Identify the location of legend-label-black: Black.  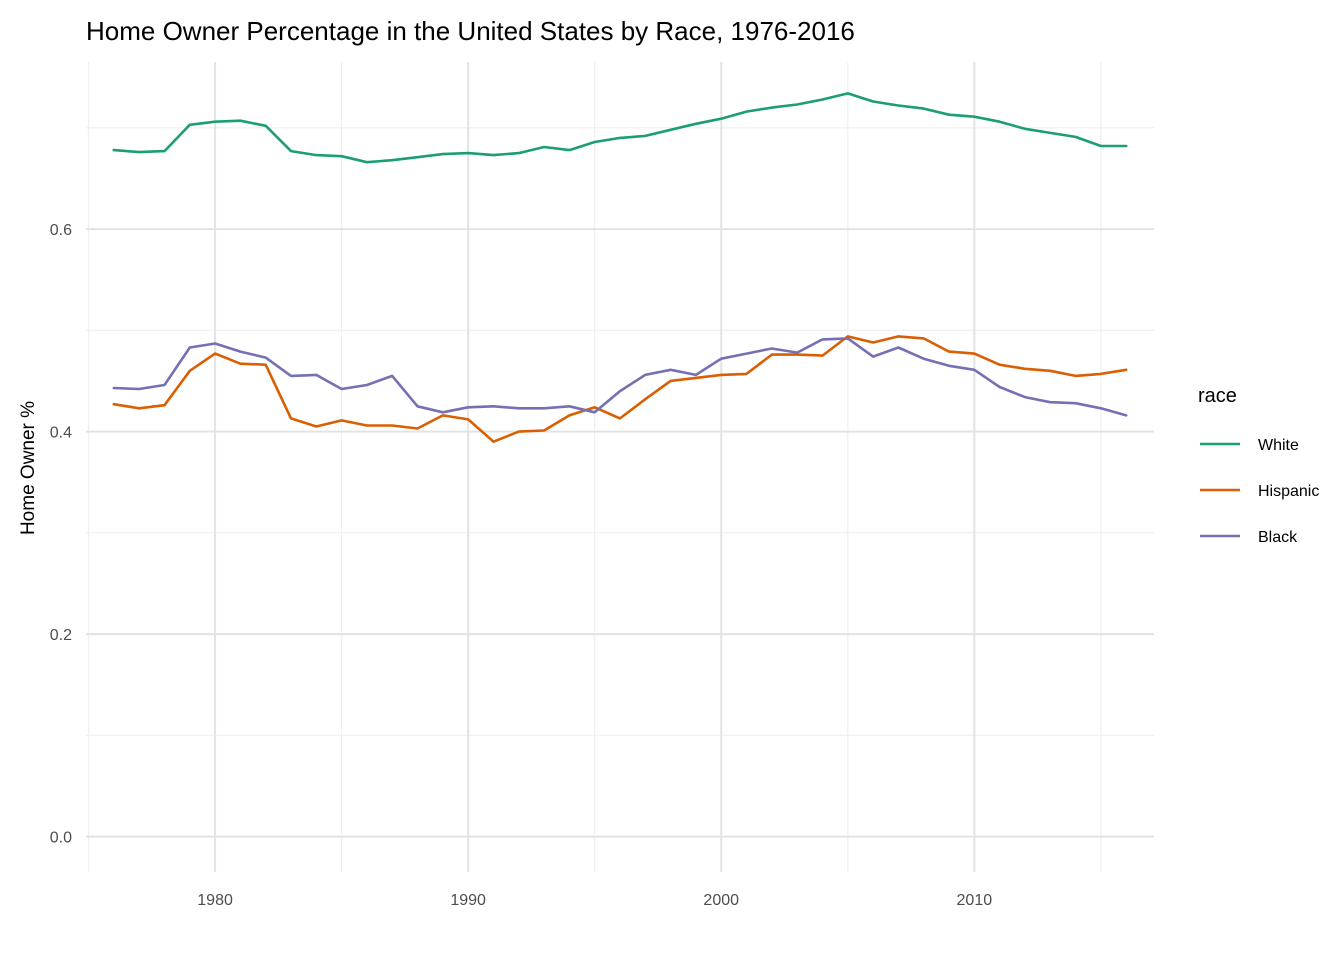
(1278, 537).